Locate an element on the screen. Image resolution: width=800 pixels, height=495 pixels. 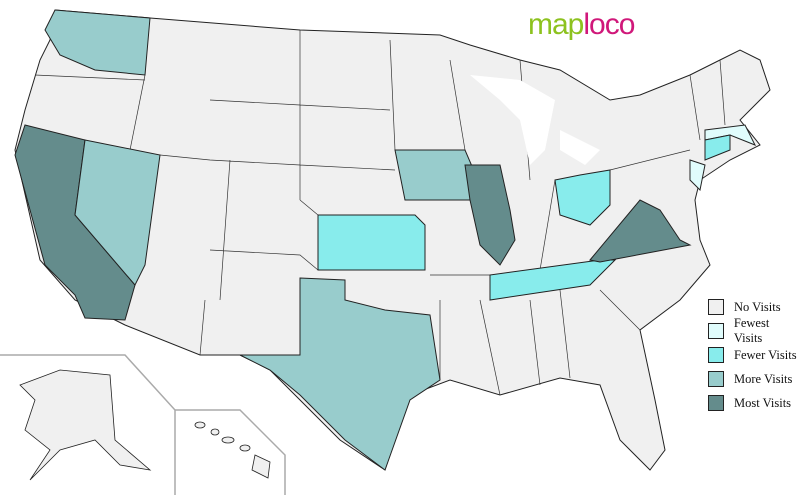
state-kansas is located at coordinates (371, 242).